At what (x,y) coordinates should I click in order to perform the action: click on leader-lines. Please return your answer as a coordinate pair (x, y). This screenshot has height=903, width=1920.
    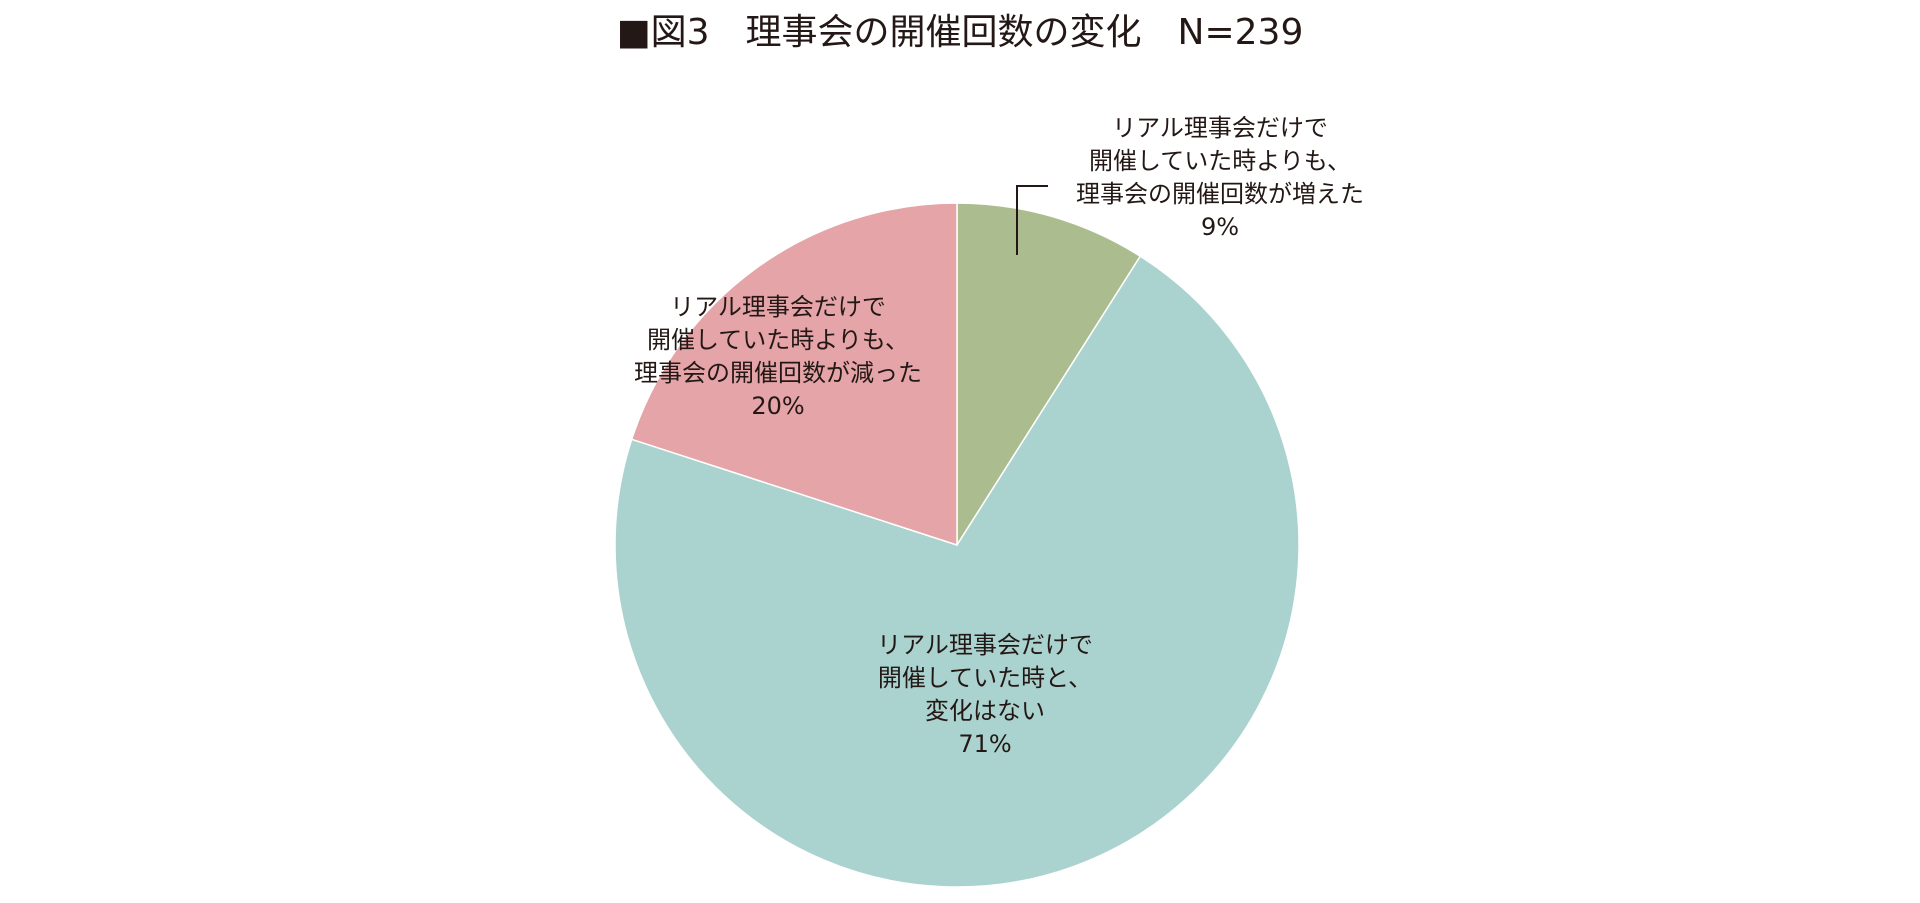
    Looking at the image, I should click on (1032, 220).